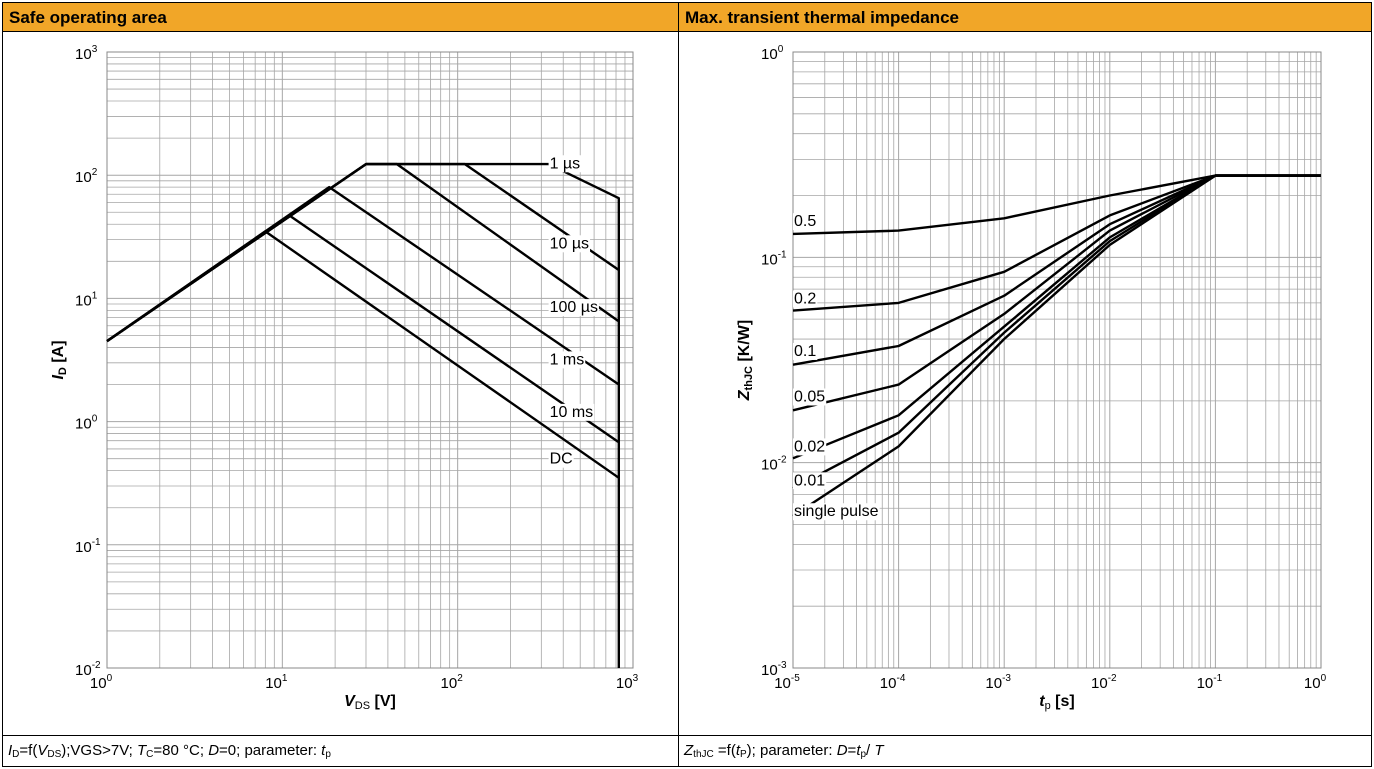 This screenshot has width=1374, height=769. I want to click on zth-series-label-single-pulse: single pulse, so click(836, 511).